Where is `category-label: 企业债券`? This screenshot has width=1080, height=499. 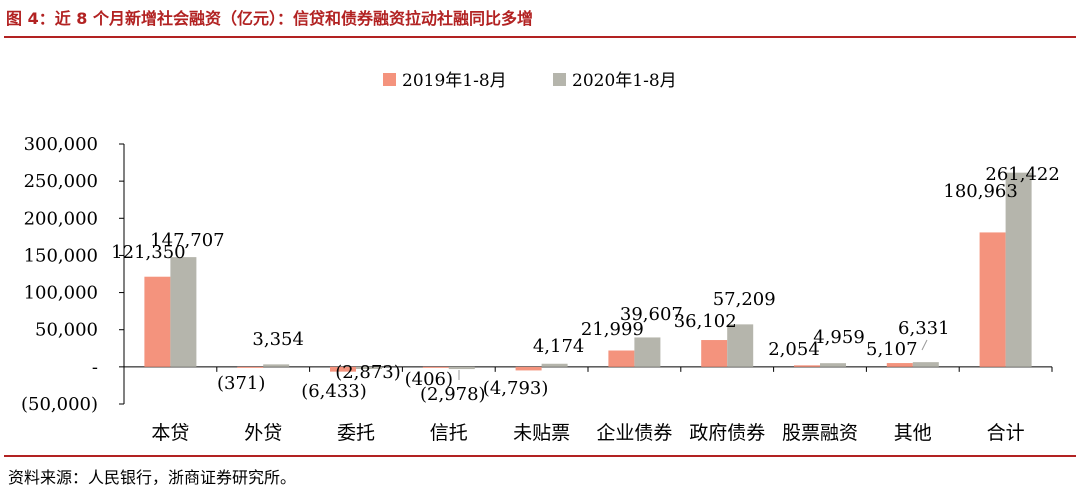
category-label: 企业债券 is located at coordinates (634, 433).